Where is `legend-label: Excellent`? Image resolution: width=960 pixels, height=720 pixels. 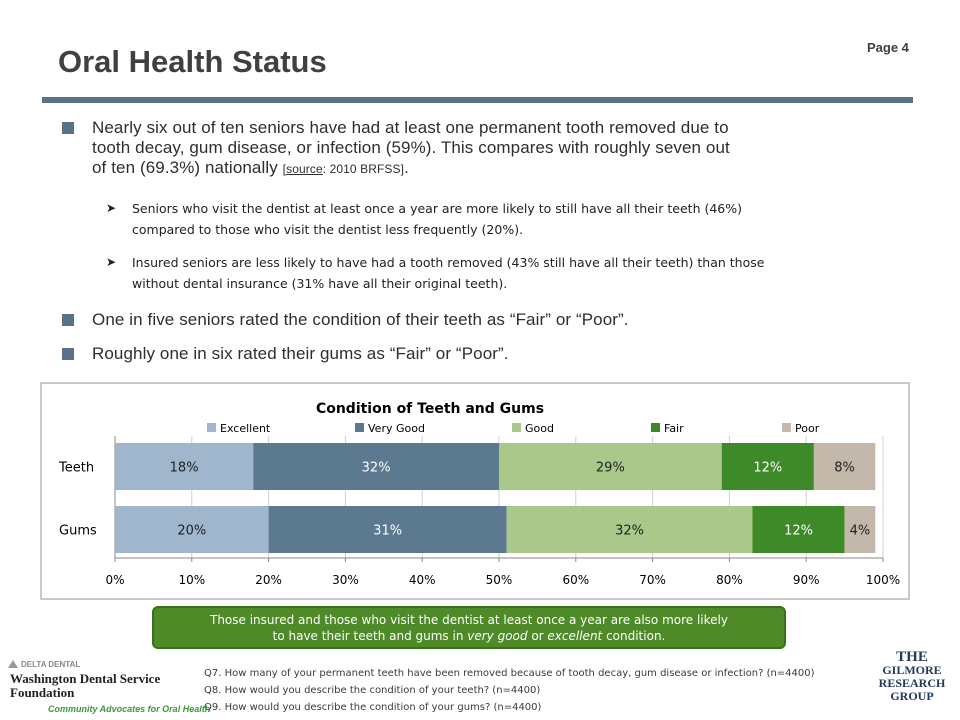 legend-label: Excellent is located at coordinates (245, 428).